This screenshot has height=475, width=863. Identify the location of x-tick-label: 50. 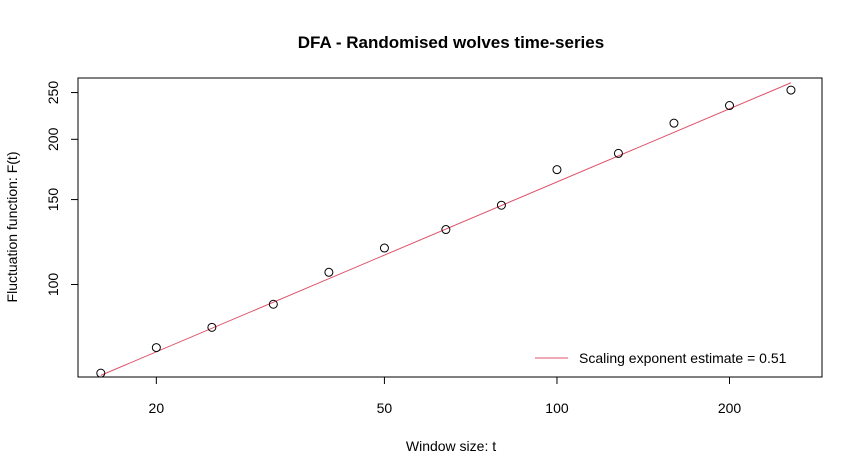
(385, 408).